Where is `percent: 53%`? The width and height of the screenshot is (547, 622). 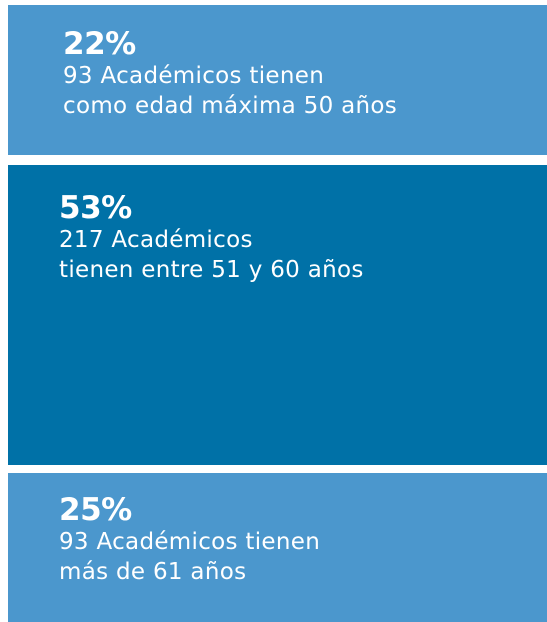 percent: 53% is located at coordinates (95, 208).